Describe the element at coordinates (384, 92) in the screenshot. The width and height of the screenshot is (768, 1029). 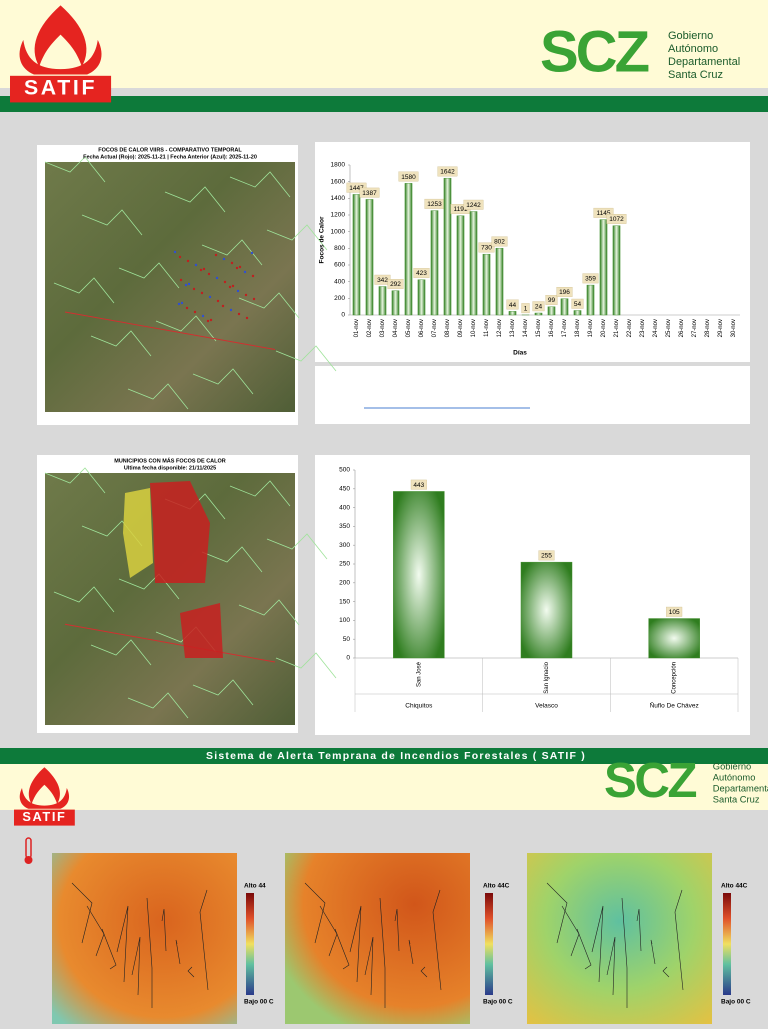
I see `strip` at that location.